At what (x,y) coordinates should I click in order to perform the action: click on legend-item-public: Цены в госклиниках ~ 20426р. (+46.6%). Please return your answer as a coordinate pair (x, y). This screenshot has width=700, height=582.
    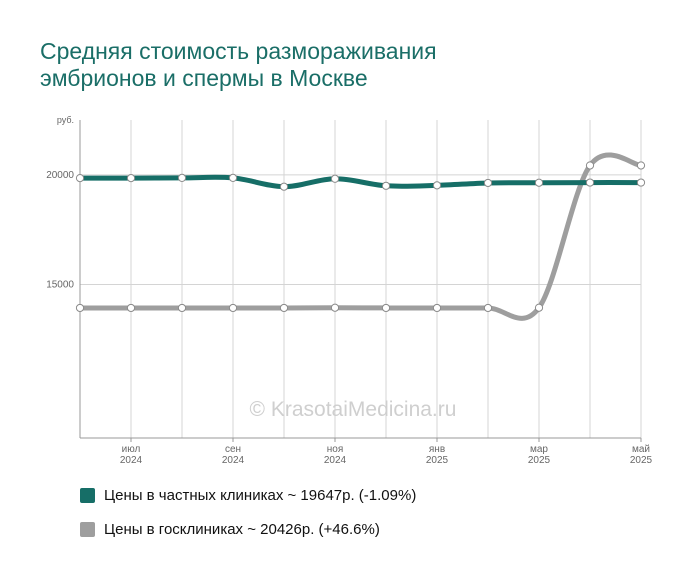
    Looking at the image, I should click on (248, 529).